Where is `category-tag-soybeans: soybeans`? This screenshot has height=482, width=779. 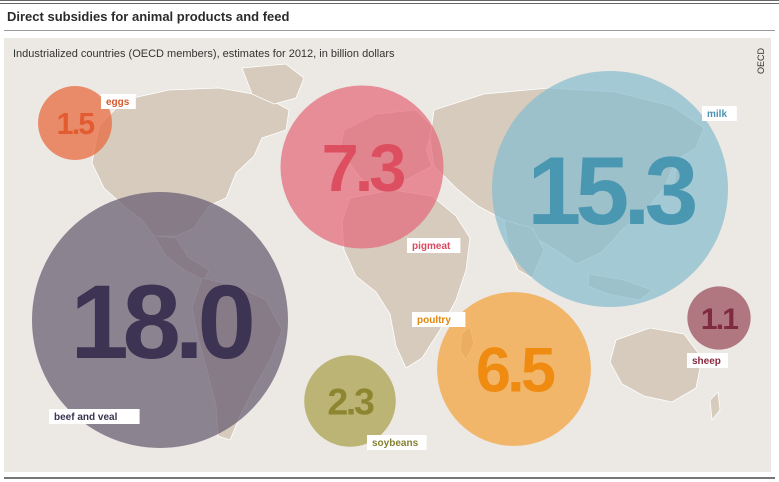
category-tag-soybeans: soybeans is located at coordinates (397, 442).